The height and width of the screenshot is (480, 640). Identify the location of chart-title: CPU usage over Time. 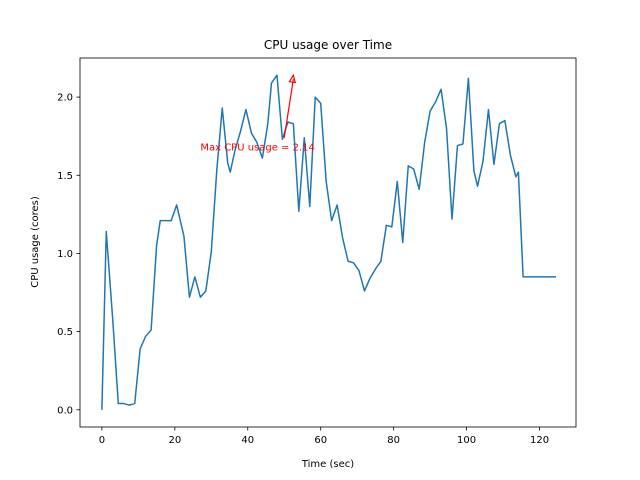
(328, 45).